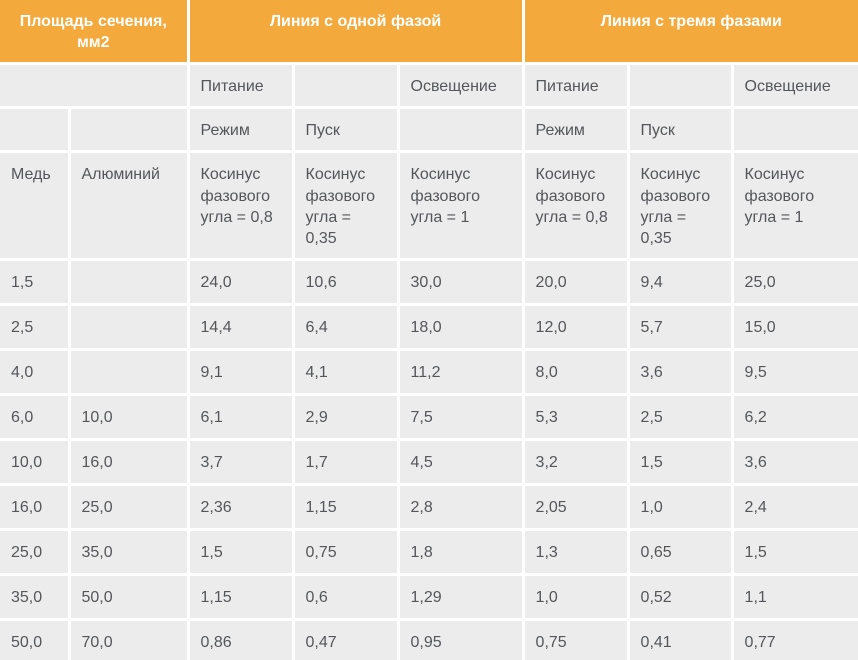 The height and width of the screenshot is (660, 858). Describe the element at coordinates (795, 417) in the screenshot. I see `data-cell: 6,2` at that location.